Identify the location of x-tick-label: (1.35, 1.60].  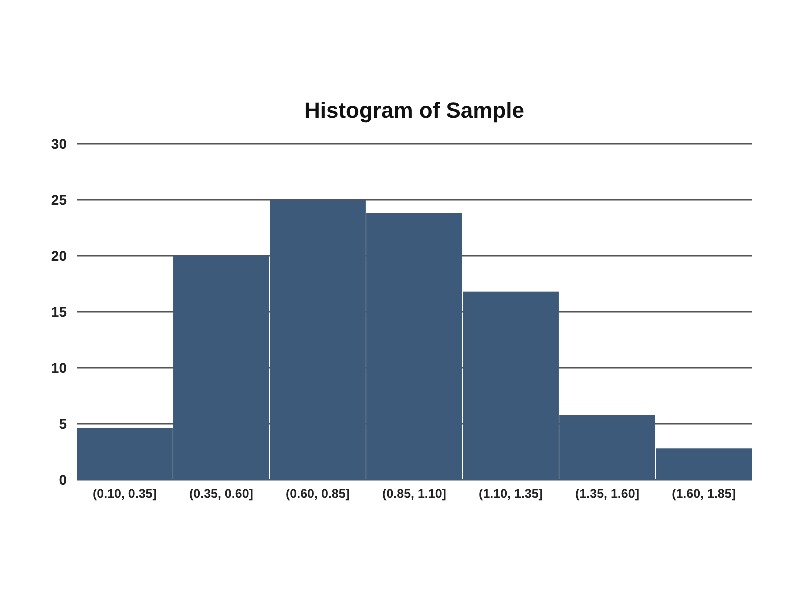
(608, 494).